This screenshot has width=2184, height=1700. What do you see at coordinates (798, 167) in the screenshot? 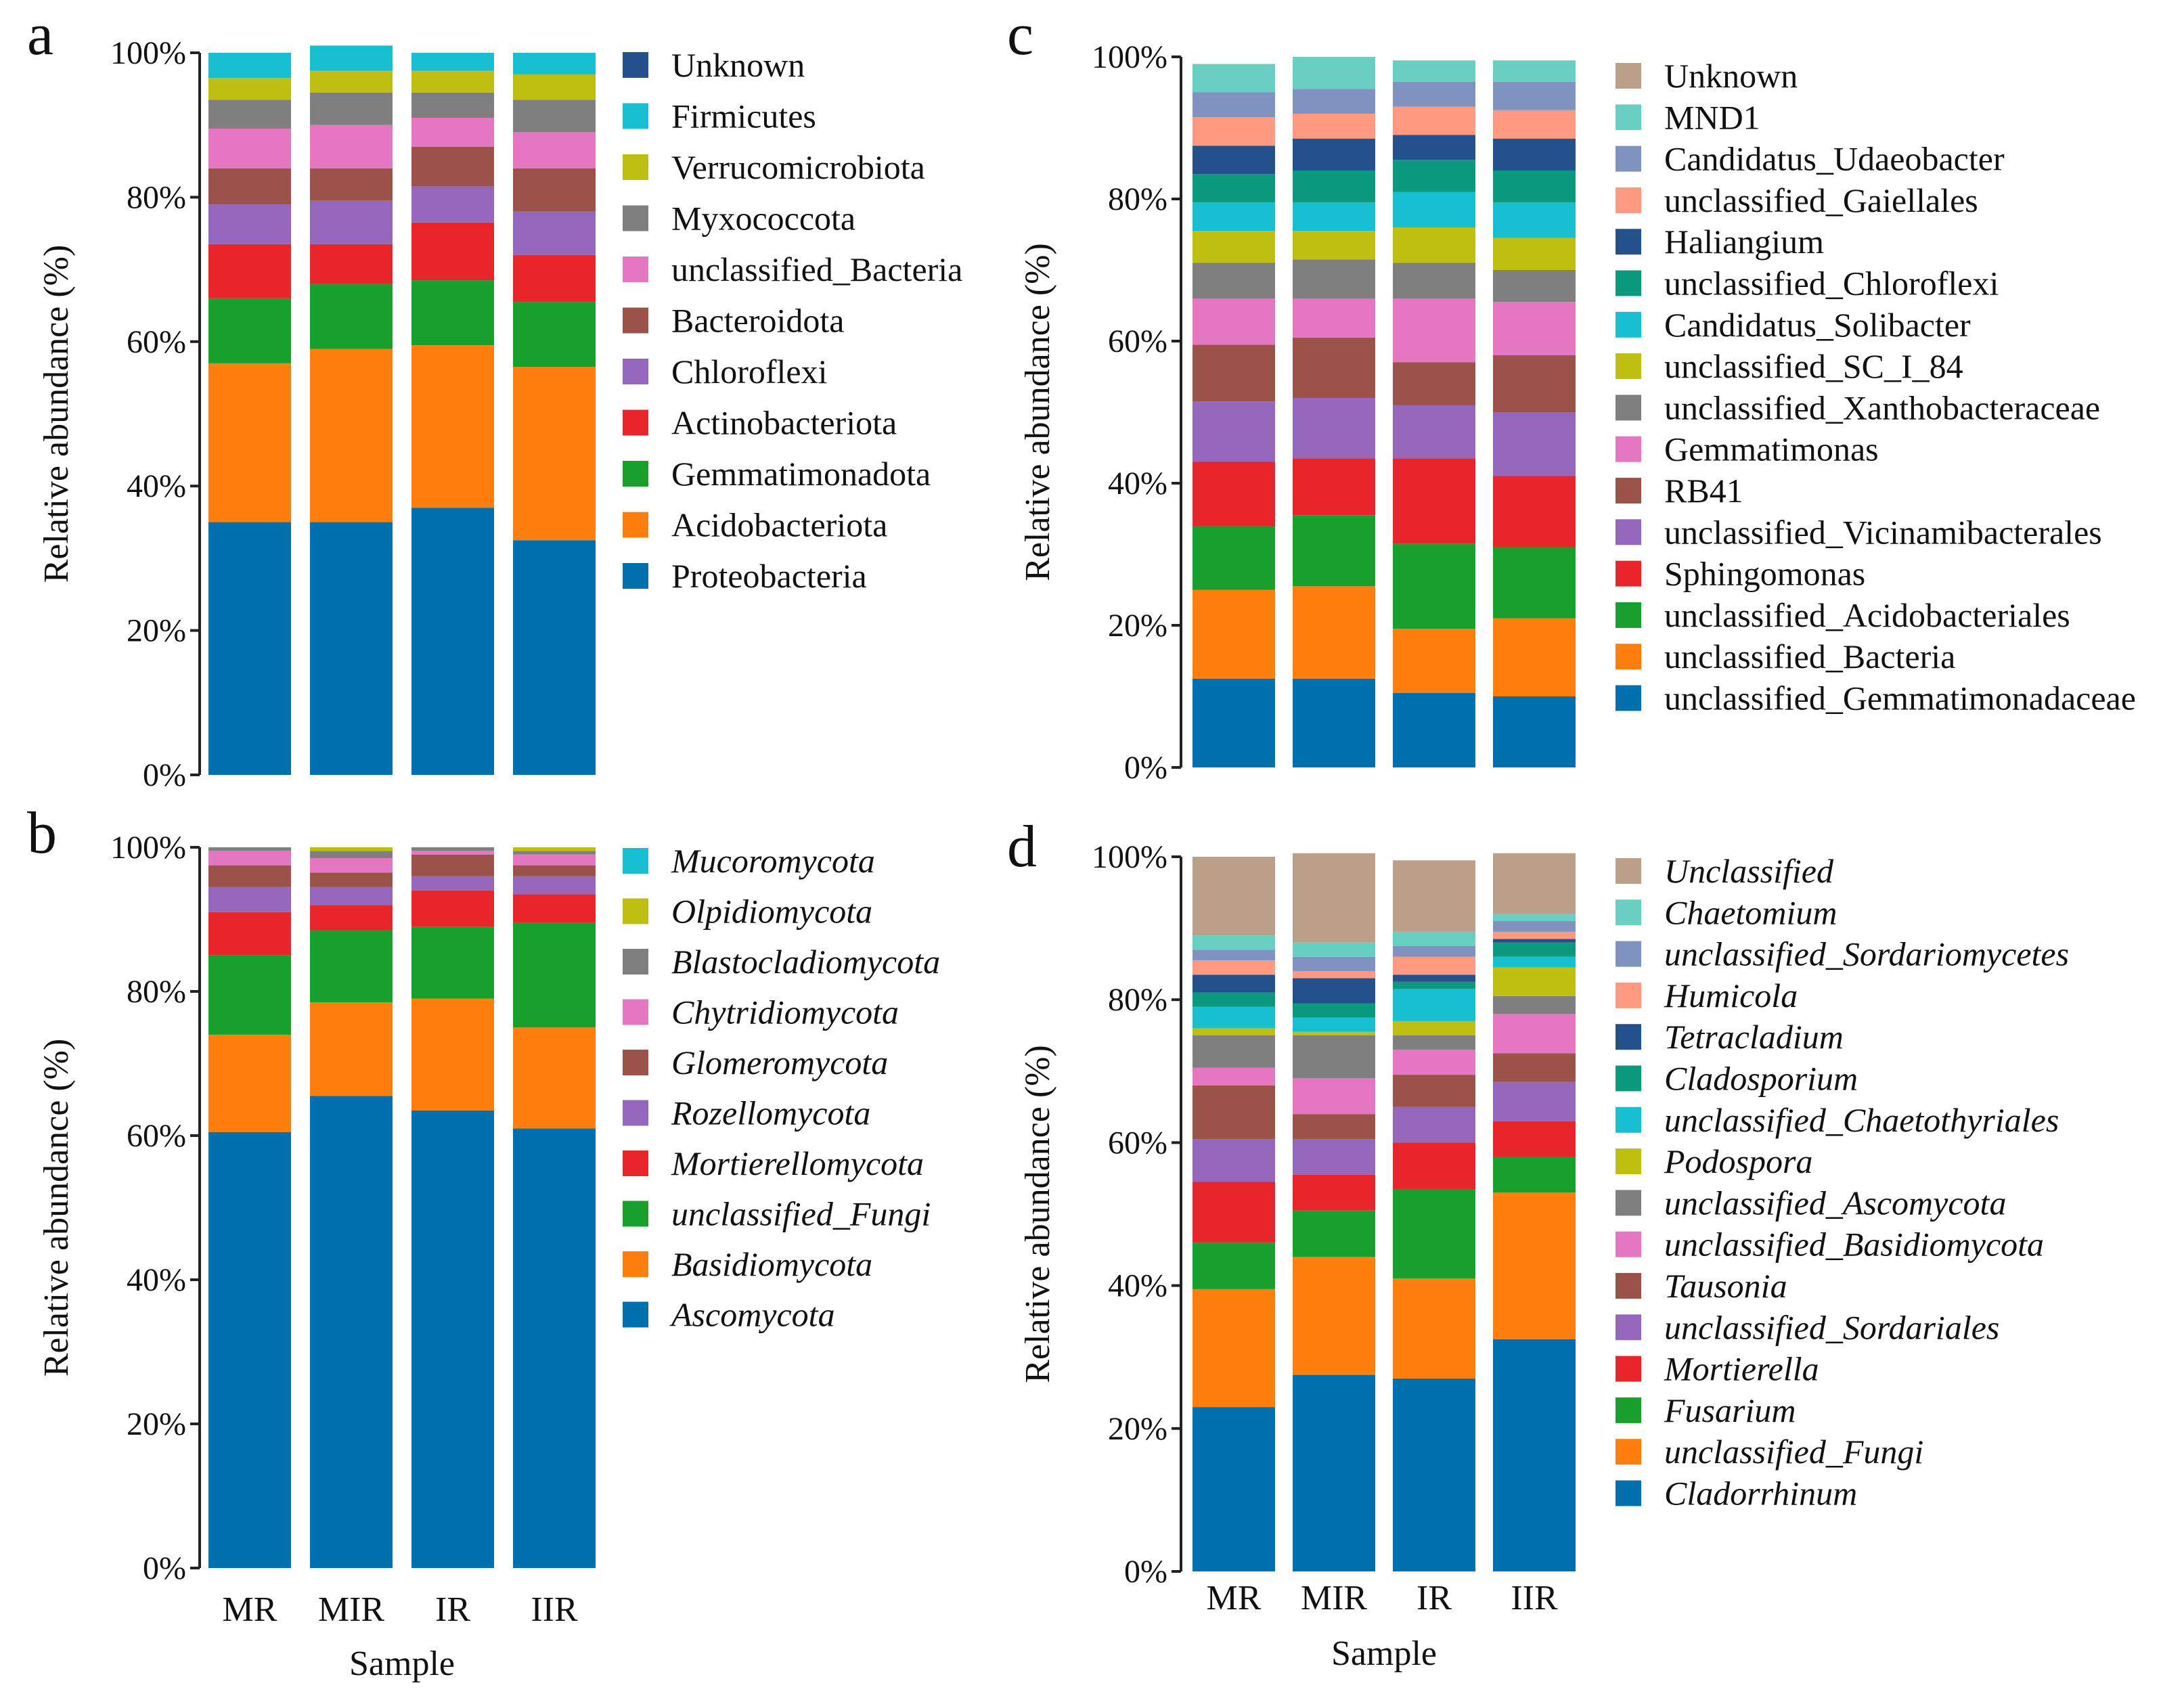
I see `legend-label: Verrucomicrobiota` at bounding box center [798, 167].